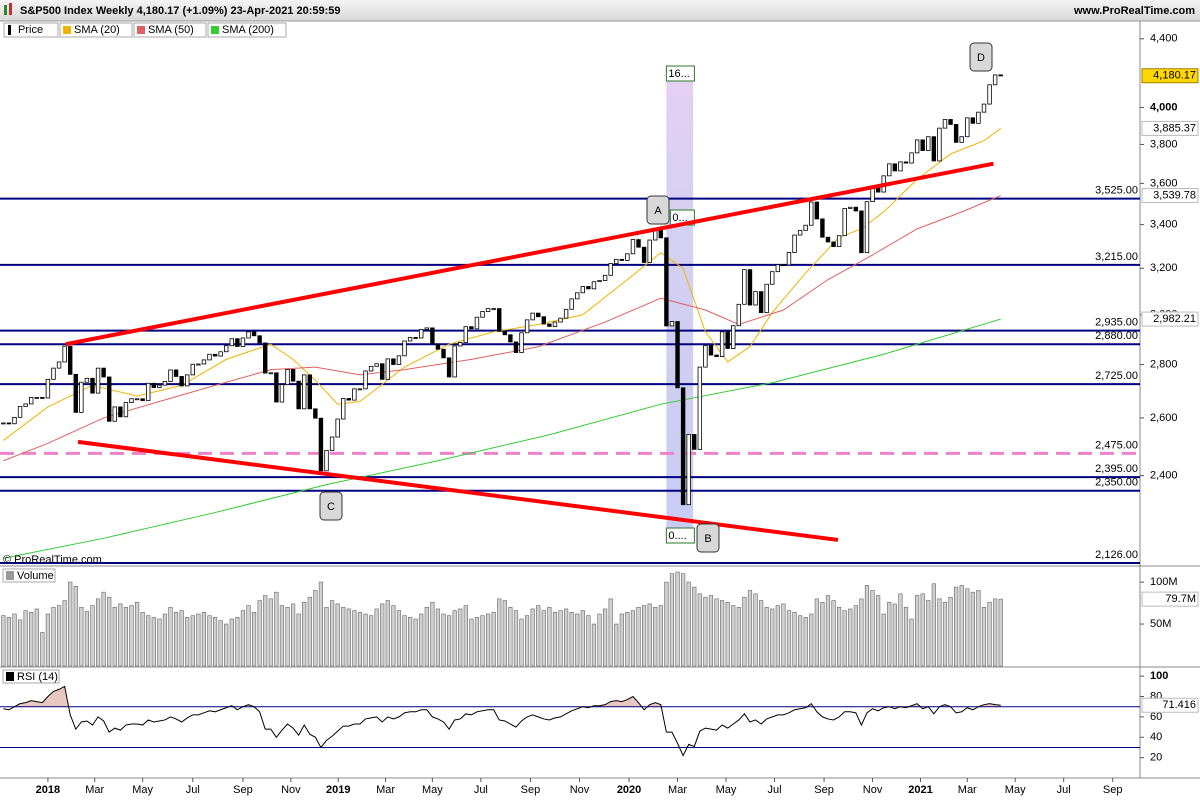 This screenshot has width=1200, height=800. I want to click on annotation-label: A, so click(658, 211).